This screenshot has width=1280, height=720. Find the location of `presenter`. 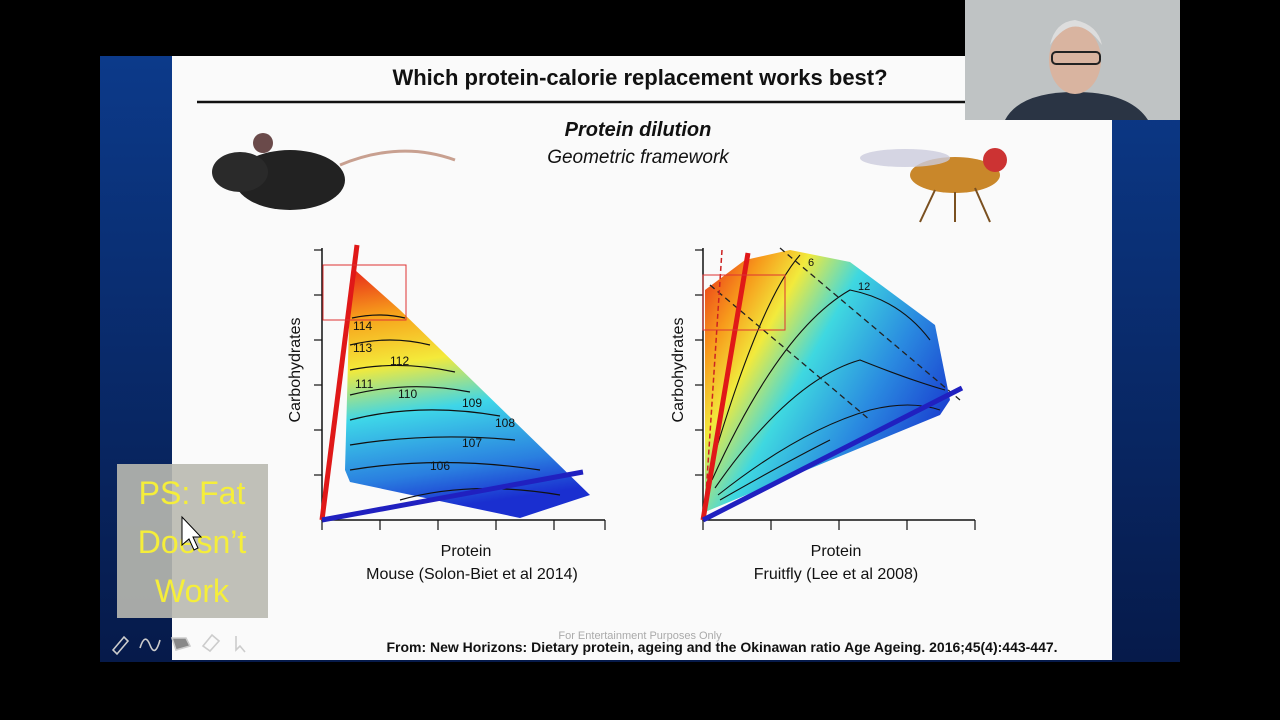

presenter is located at coordinates (1076, 70).